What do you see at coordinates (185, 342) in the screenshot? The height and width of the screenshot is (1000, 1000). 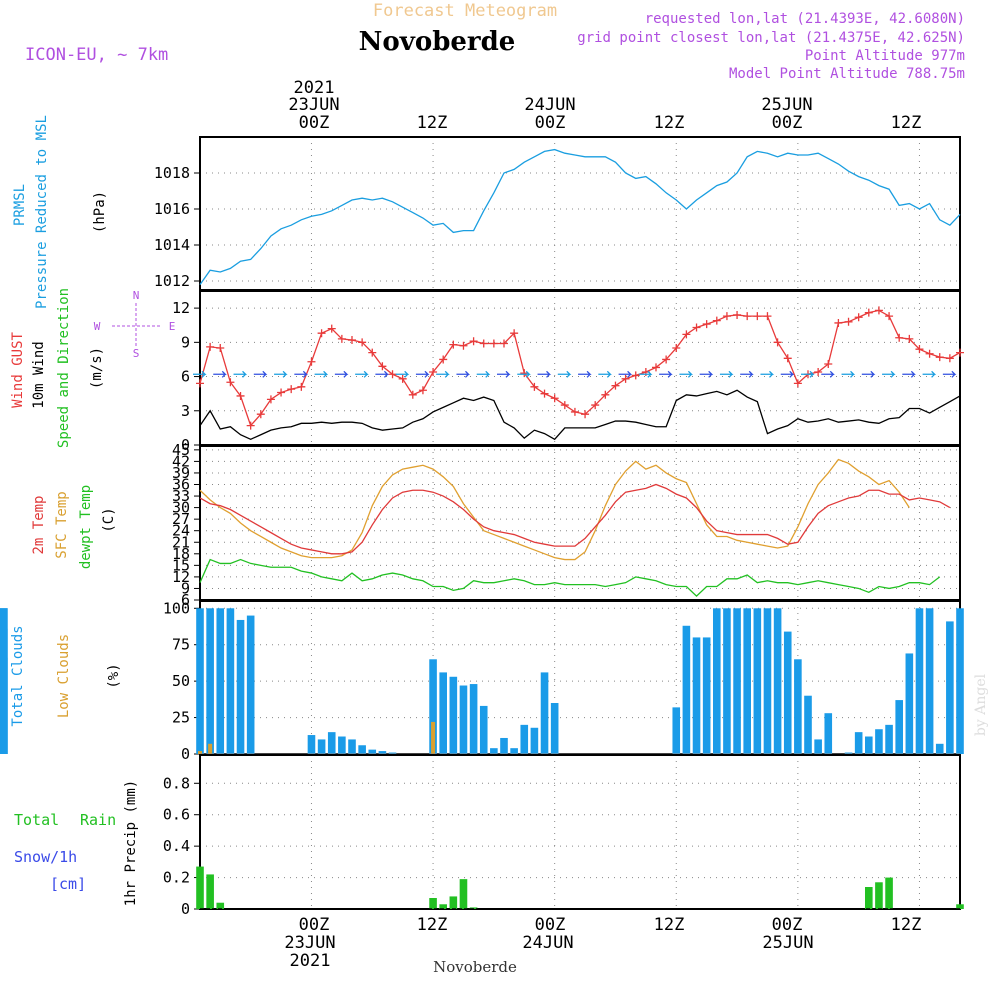 I see `y-tick-label: 9` at bounding box center [185, 342].